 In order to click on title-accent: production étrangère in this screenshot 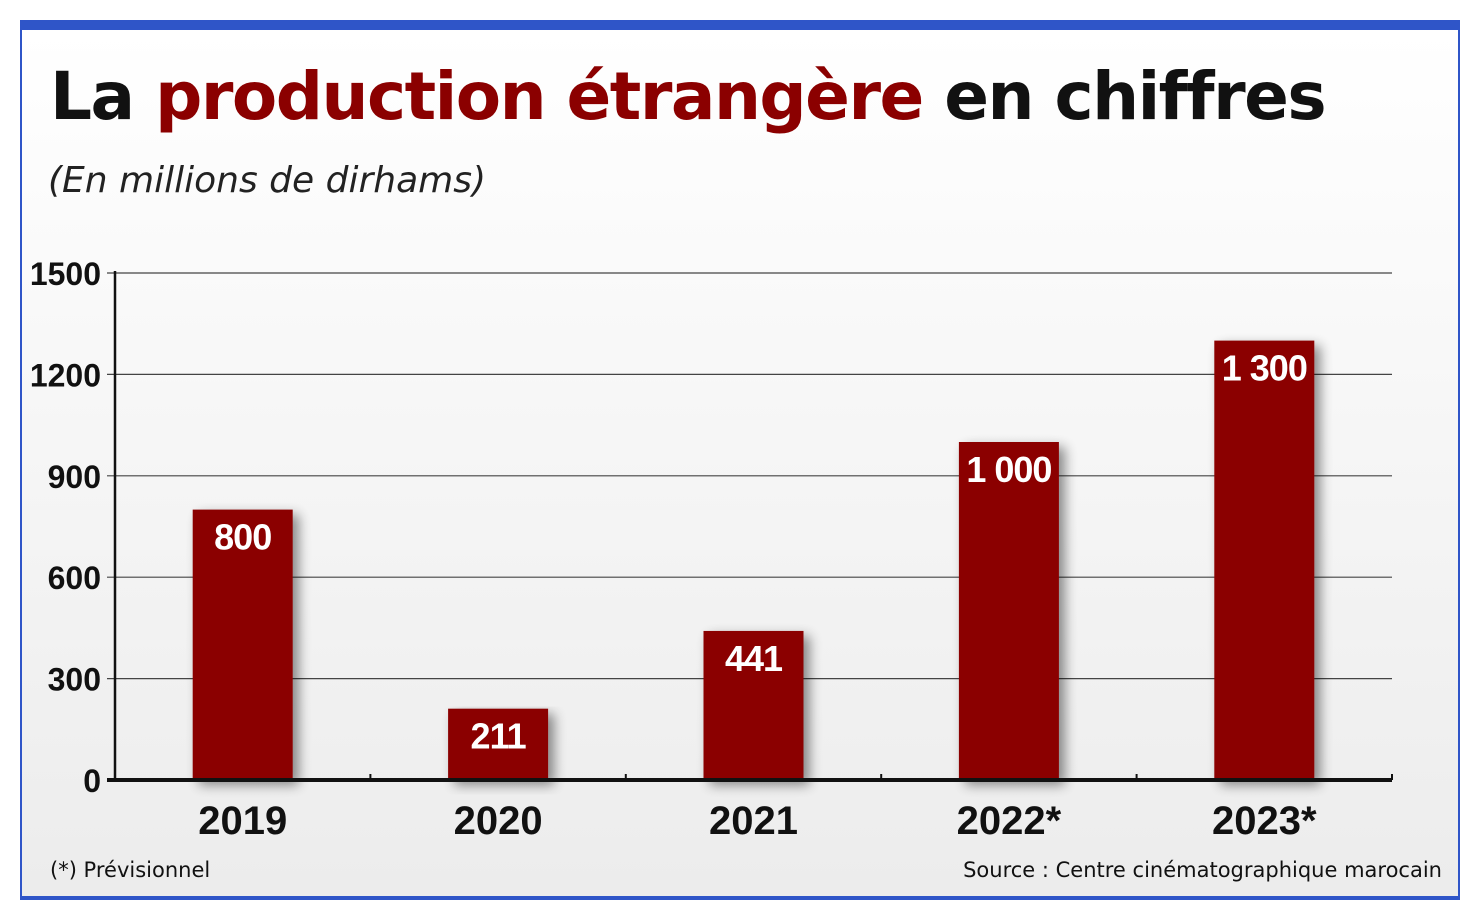, I will do `click(539, 96)`.